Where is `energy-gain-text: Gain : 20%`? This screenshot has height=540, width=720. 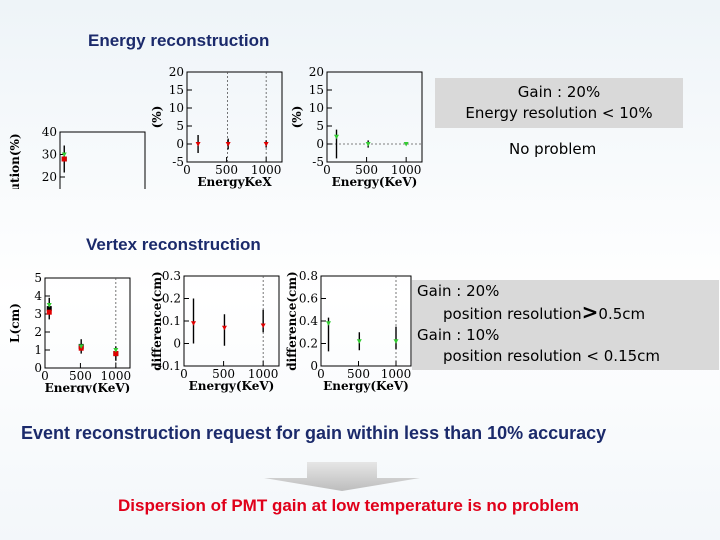 energy-gain-text: Gain : 20% is located at coordinates (559, 92).